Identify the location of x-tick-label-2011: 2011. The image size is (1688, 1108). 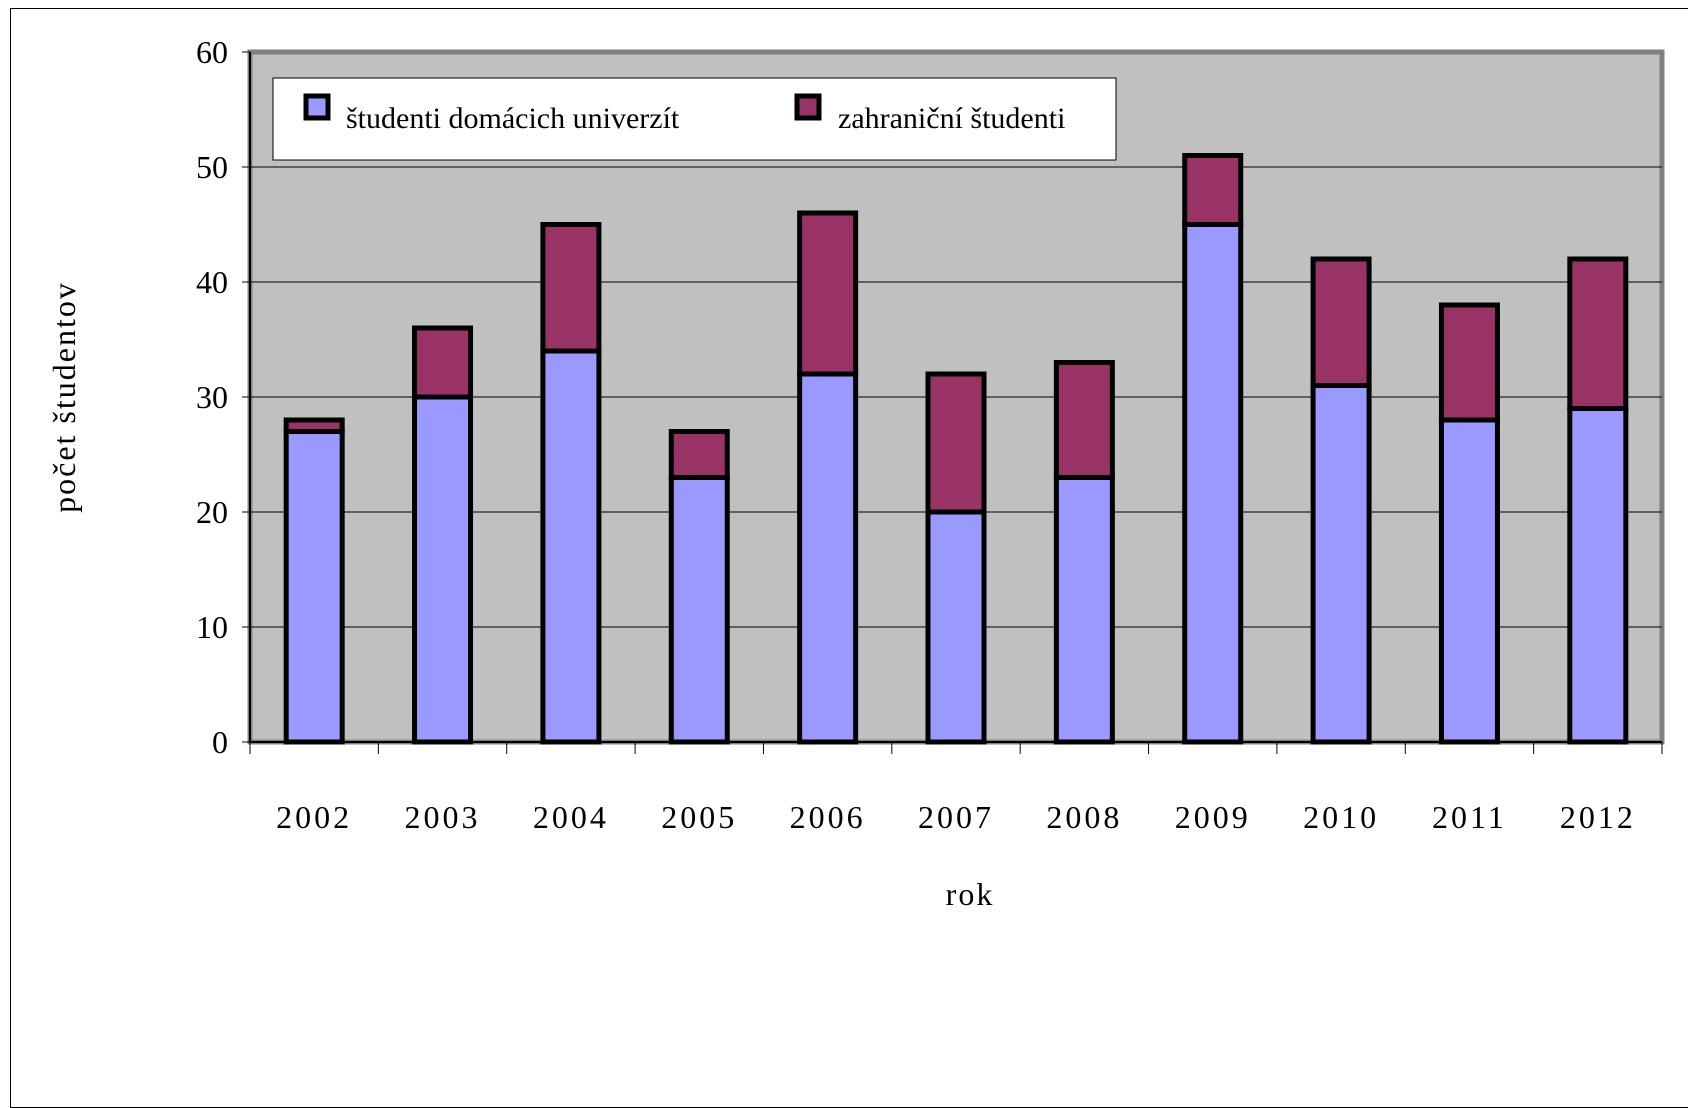
(1469, 817).